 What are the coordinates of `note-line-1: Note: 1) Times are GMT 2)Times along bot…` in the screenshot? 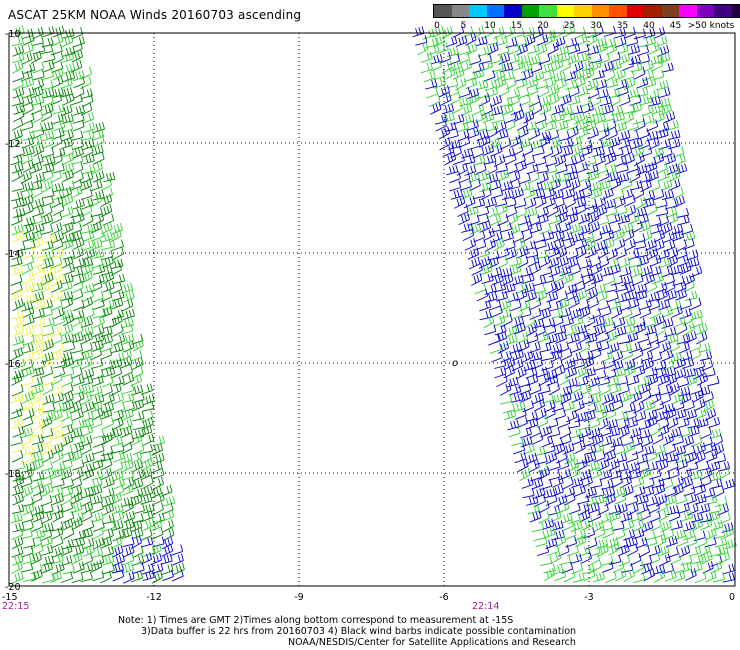 It's located at (316, 620).